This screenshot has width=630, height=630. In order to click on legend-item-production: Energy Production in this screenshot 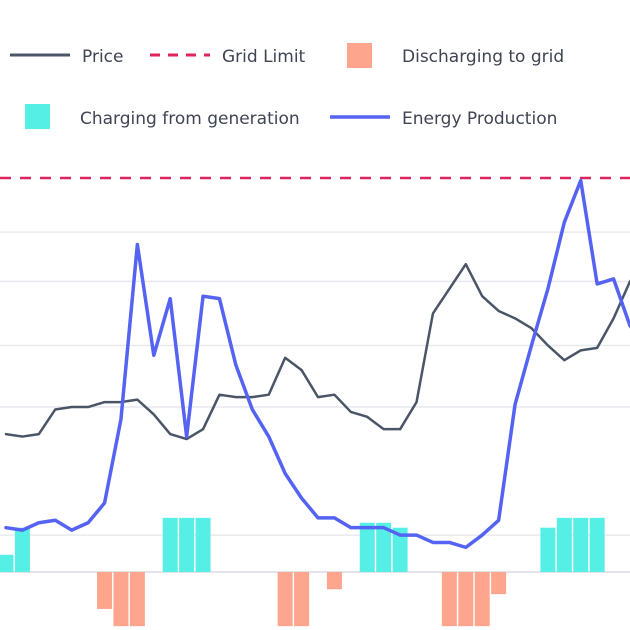, I will do `click(443, 119)`.